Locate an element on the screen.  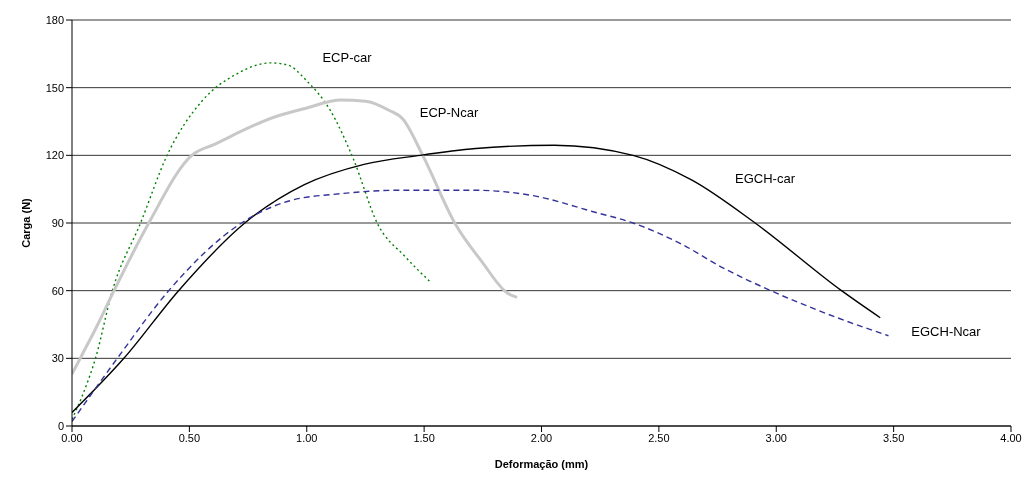
annotation: ECP-Ncar is located at coordinates (449, 112).